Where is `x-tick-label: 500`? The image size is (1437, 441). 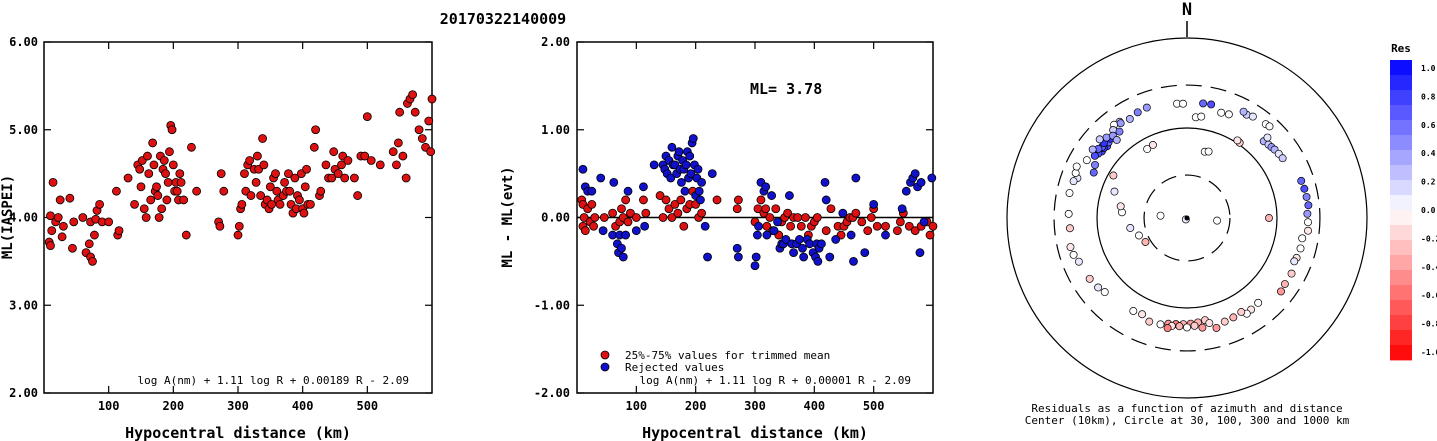
x-tick-label: 500 is located at coordinates (874, 406).